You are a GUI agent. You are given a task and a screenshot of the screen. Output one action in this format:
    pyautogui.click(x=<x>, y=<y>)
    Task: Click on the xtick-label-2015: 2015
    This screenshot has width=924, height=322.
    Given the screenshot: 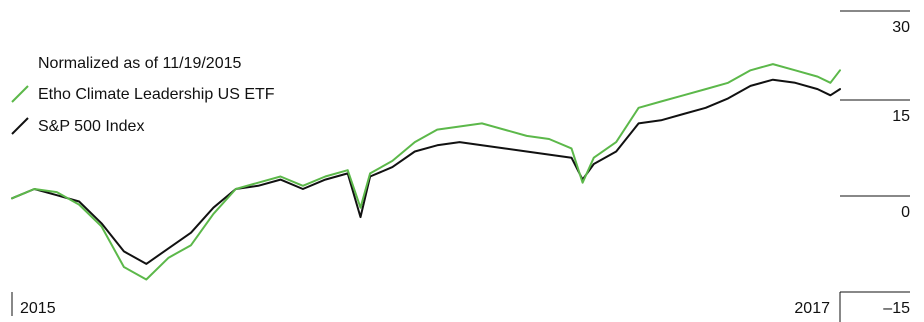 What is the action you would take?
    pyautogui.click(x=38, y=308)
    